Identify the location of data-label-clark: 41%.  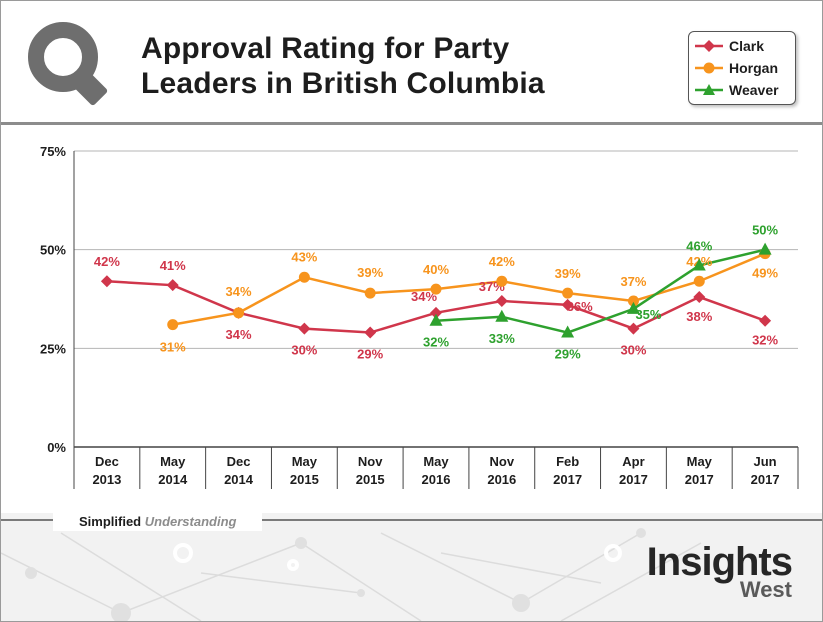
(173, 265).